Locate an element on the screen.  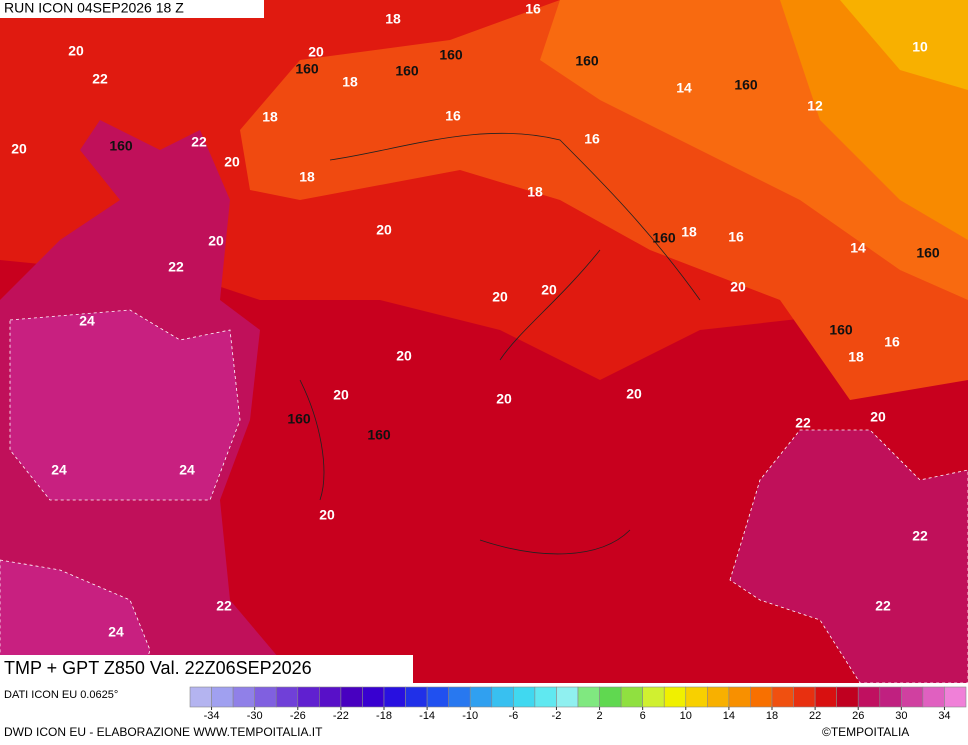
colorbar-tick-label: -30 is located at coordinates (255, 716).